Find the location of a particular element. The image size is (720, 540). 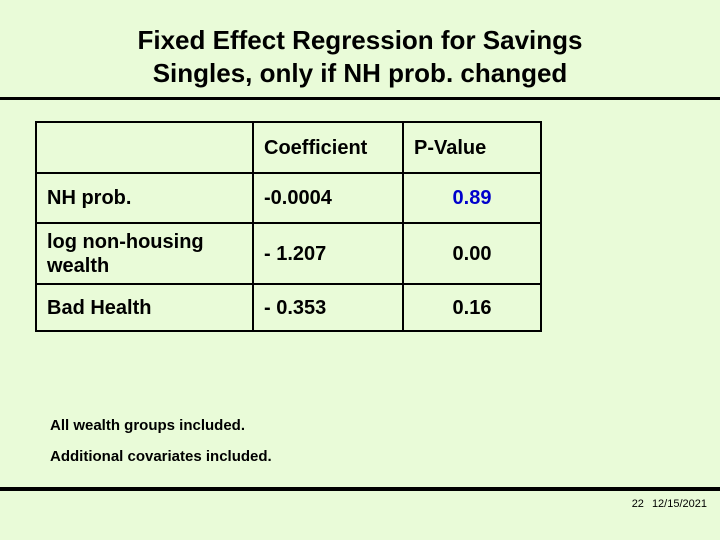

p-value: 0.89 is located at coordinates (472, 198).